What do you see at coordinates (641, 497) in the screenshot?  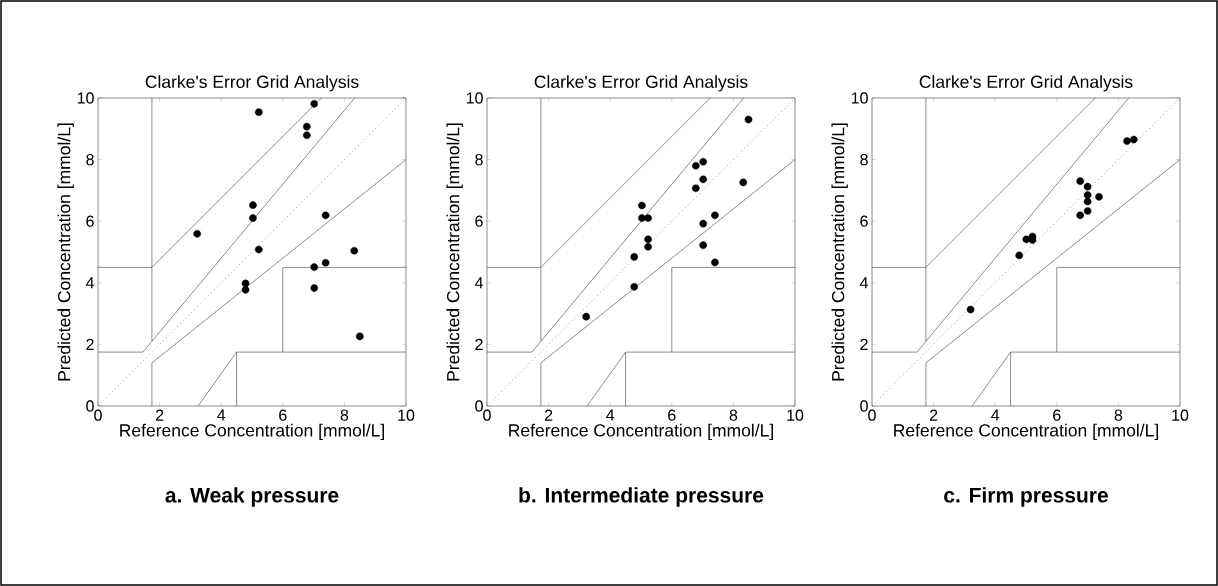 I see `text: b. Intermediate pressure` at bounding box center [641, 497].